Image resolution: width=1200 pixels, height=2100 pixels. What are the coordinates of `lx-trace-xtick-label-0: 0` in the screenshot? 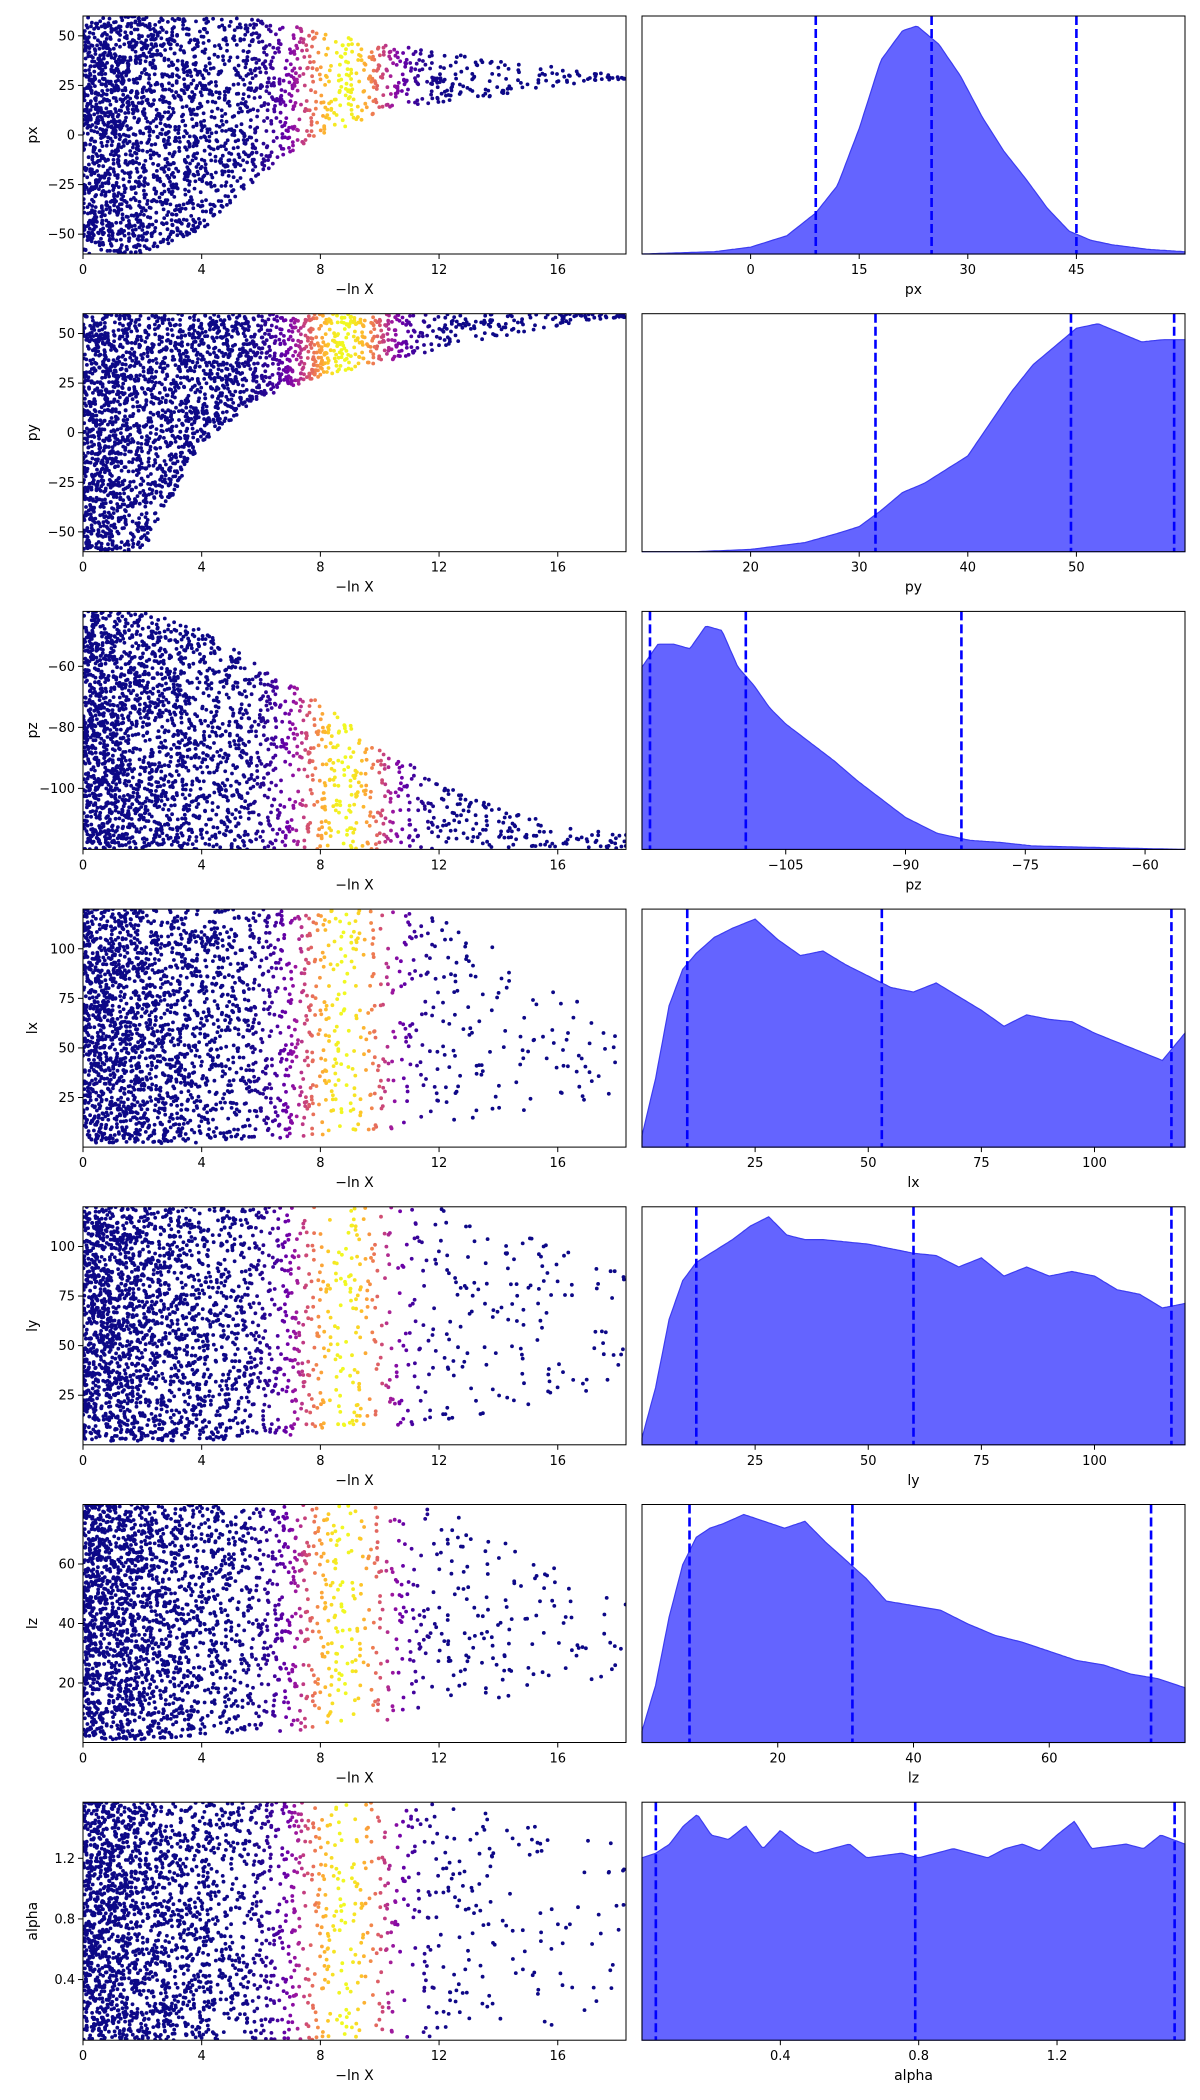 It's located at (83, 1163).